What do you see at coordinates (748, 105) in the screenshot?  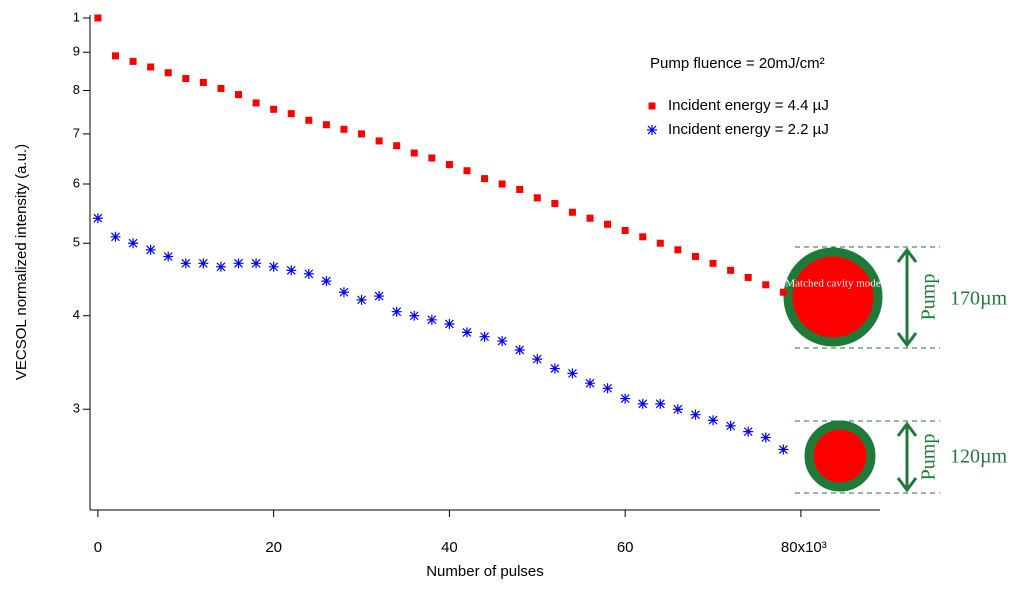 I see `legend-label: Incident energy = 4.4 µJ` at bounding box center [748, 105].